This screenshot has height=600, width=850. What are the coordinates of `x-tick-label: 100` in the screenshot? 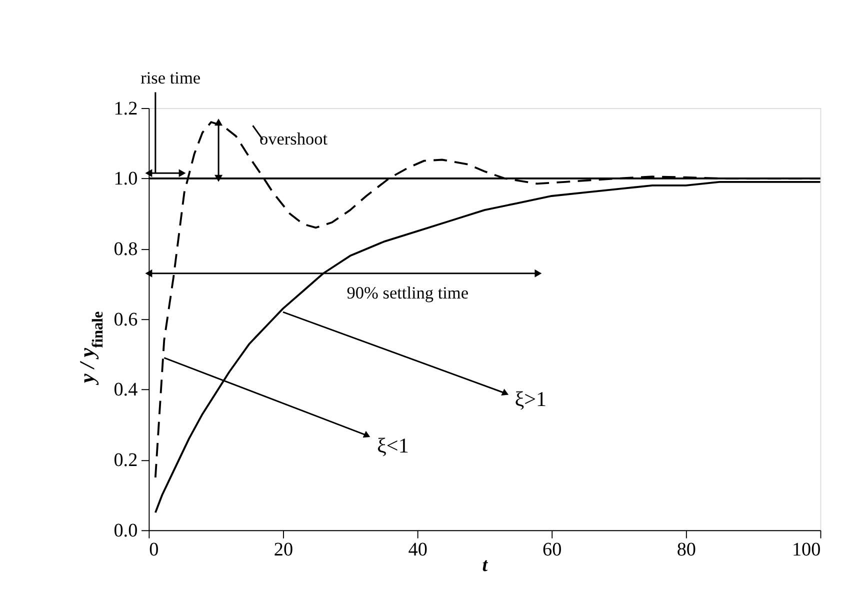 It's located at (806, 550).